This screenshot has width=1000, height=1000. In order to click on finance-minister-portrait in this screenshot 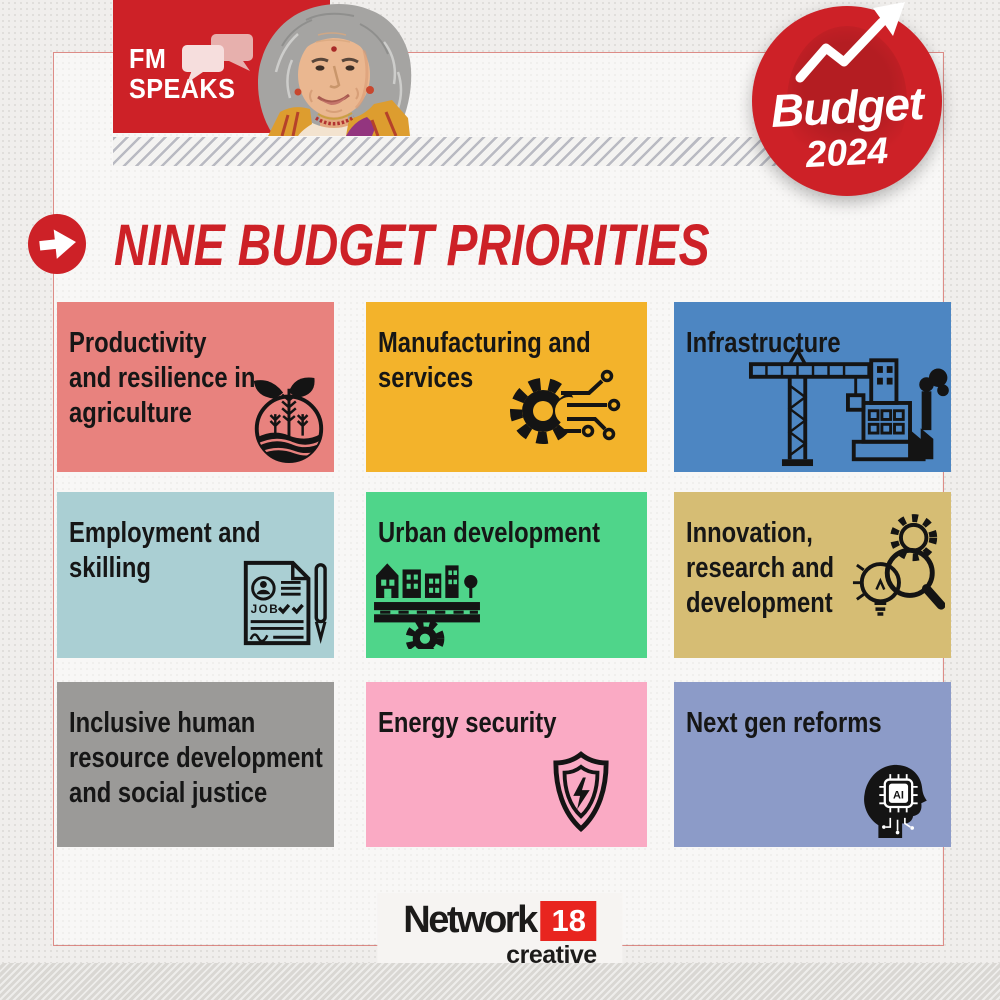, I will do `click(339, 69)`.